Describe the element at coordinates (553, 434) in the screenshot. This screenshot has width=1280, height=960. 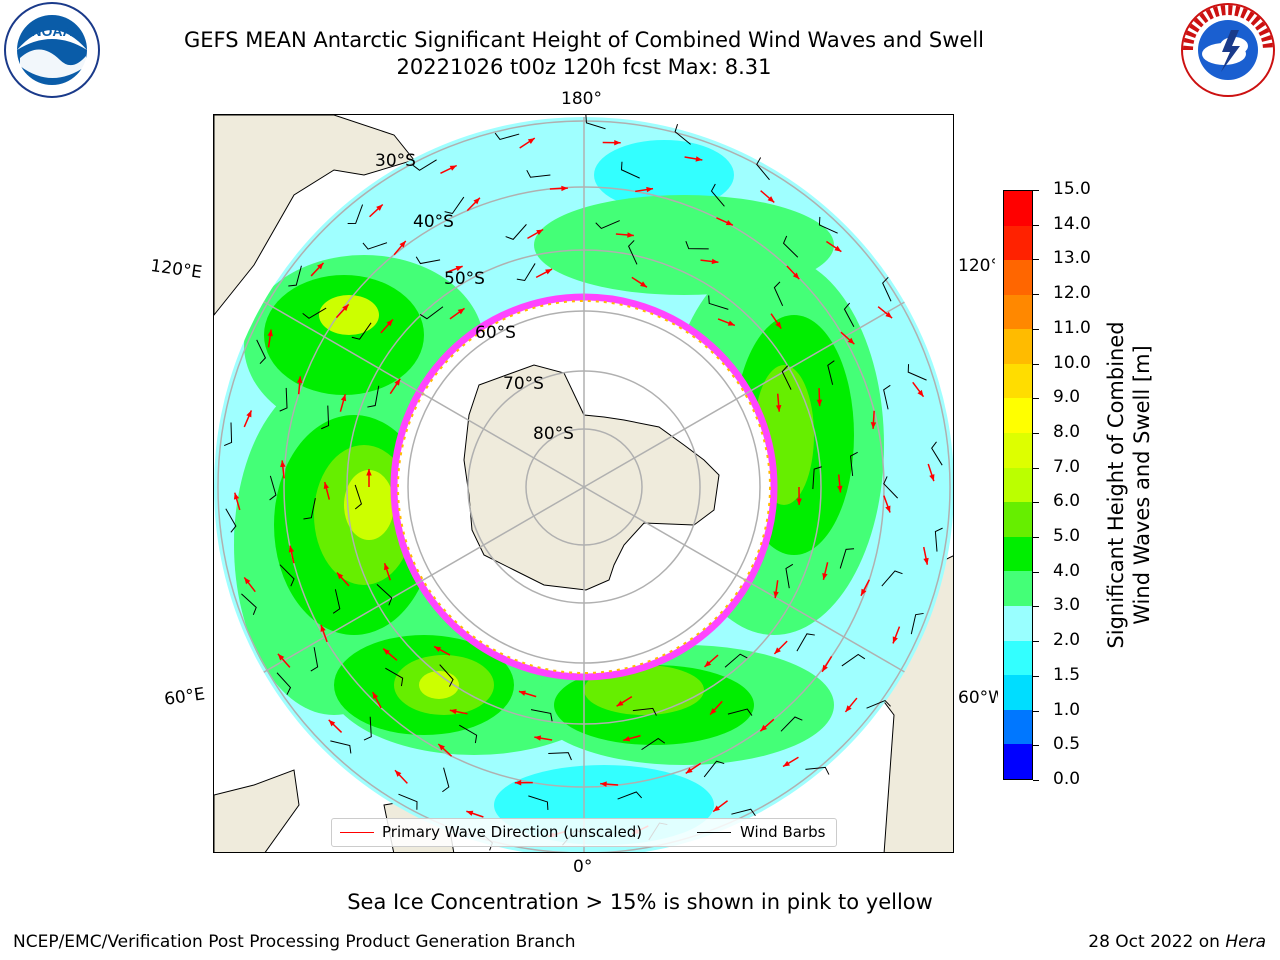
I see `lat-label-80s: 80°S` at that location.